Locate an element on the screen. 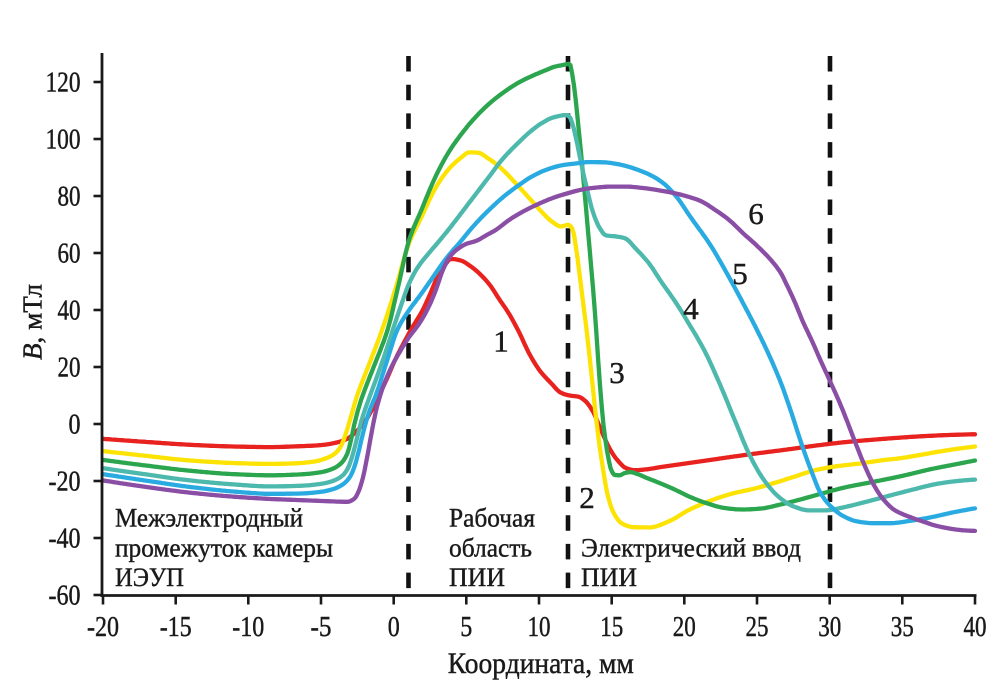  svg-text: Электрический ввод is located at coordinates (691, 548).